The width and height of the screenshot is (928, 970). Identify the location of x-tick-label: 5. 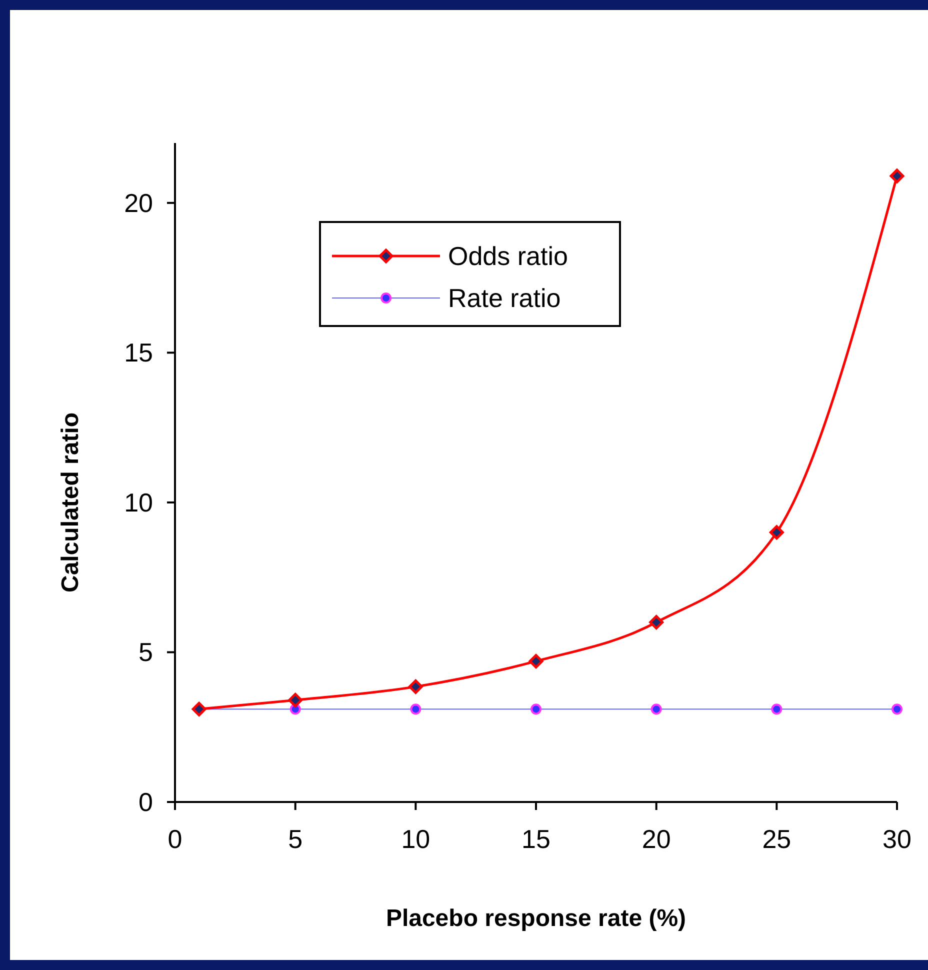
(295, 839).